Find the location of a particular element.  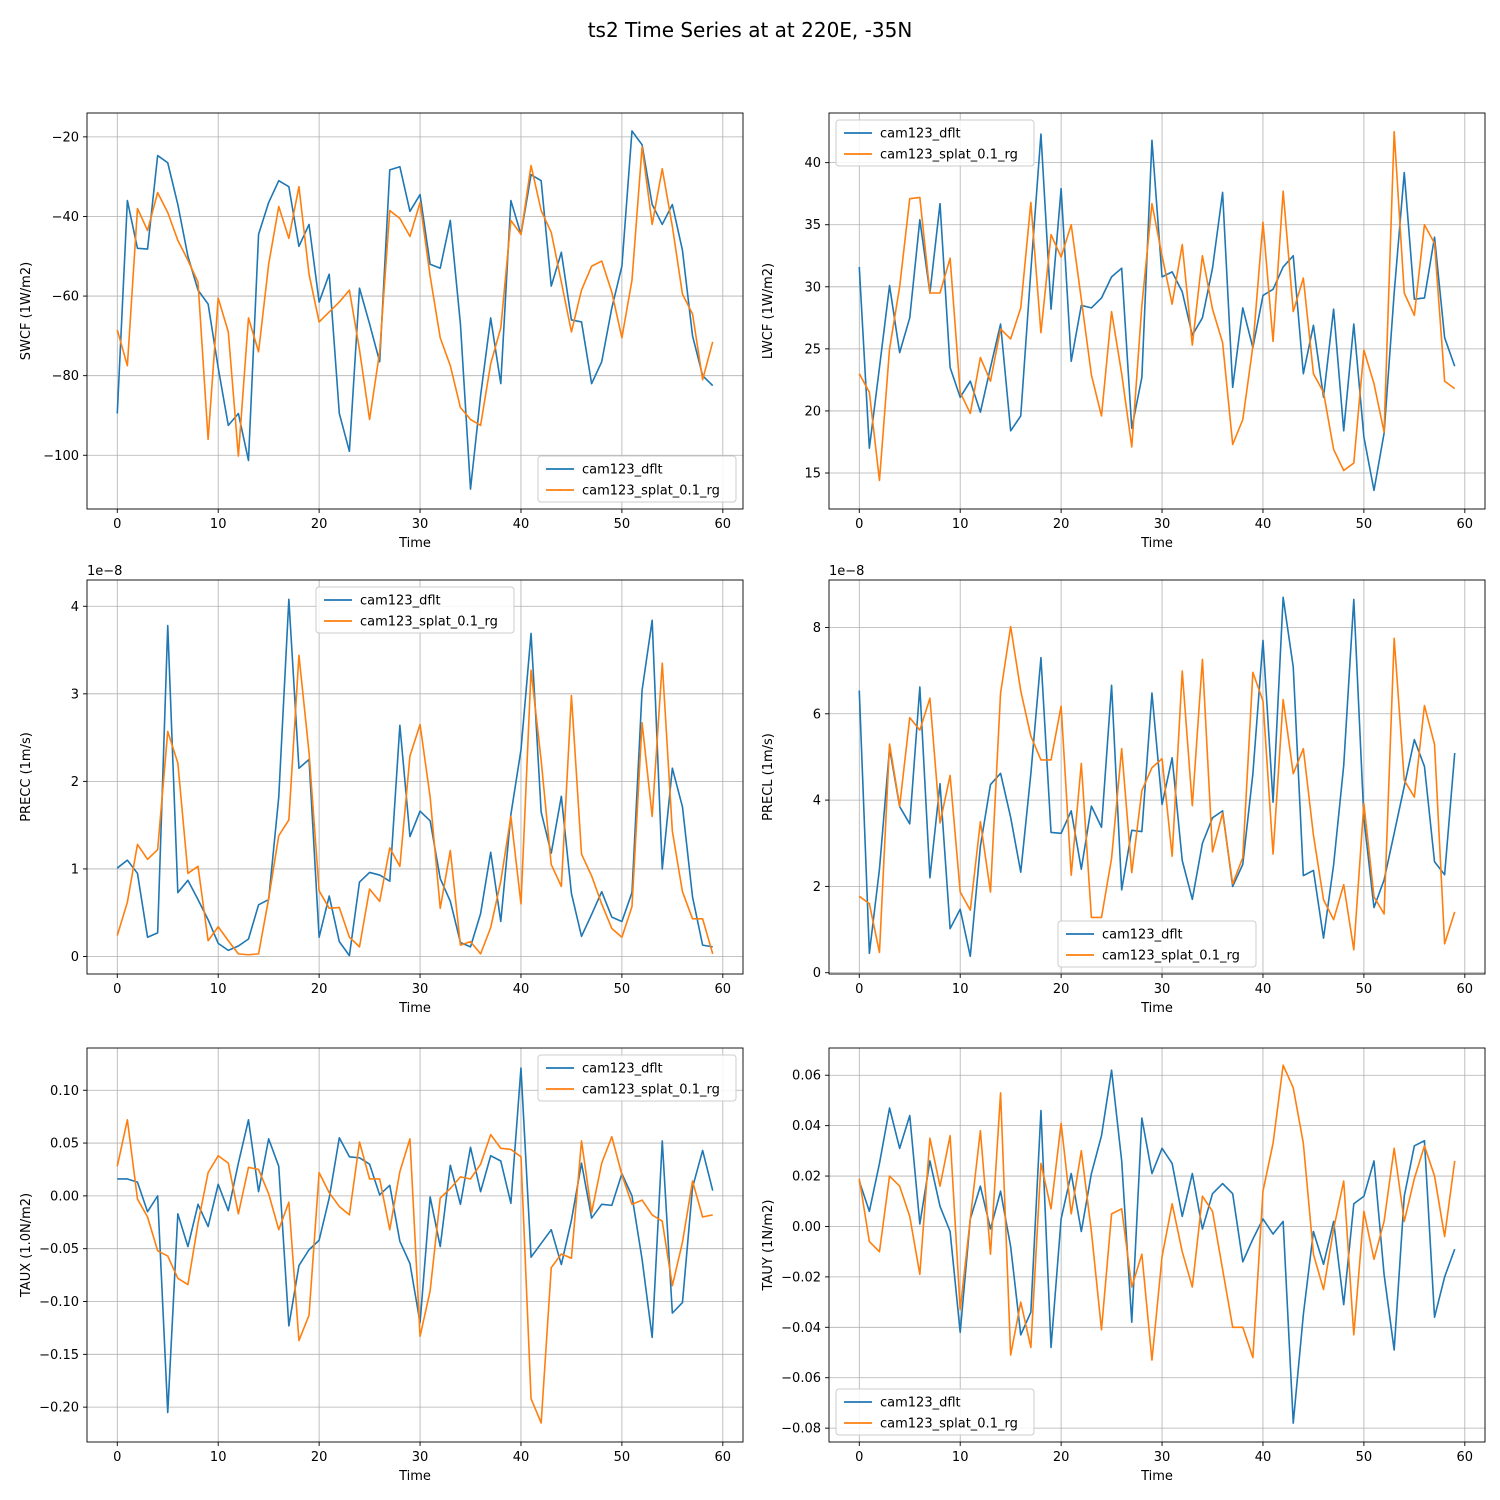

y-tick-label: 6 is located at coordinates (817, 714).